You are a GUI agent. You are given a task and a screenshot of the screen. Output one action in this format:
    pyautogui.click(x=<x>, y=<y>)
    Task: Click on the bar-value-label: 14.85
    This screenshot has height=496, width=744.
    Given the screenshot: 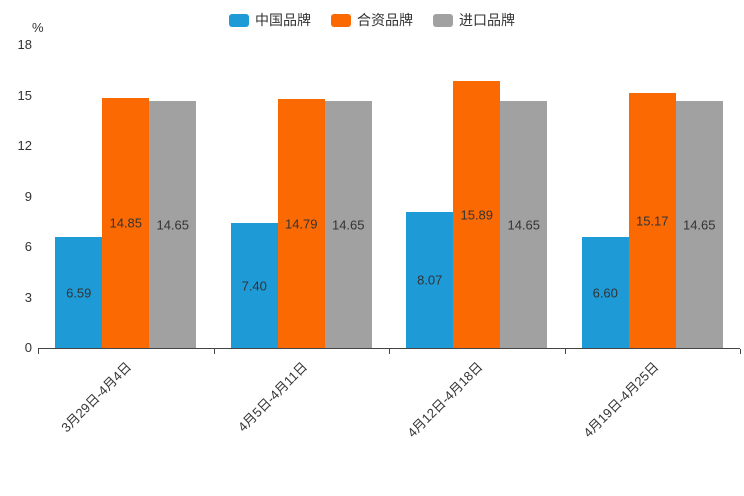 What is the action you would take?
    pyautogui.click(x=126, y=223)
    